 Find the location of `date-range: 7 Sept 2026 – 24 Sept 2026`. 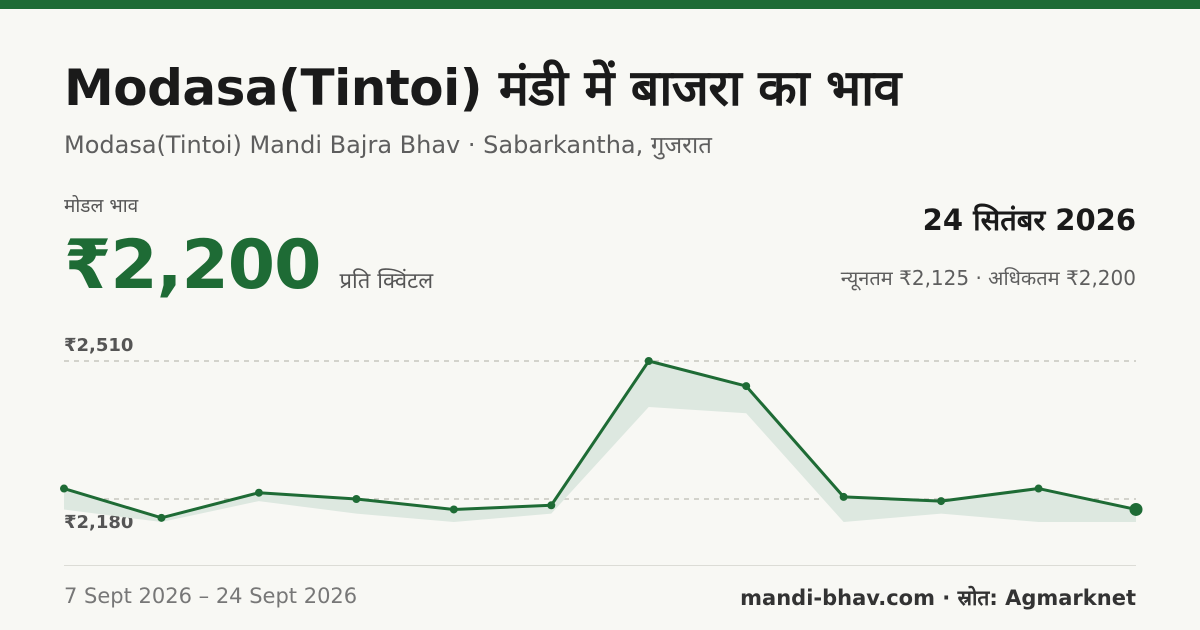

date-range: 7 Sept 2026 – 24 Sept 2026 is located at coordinates (211, 596).